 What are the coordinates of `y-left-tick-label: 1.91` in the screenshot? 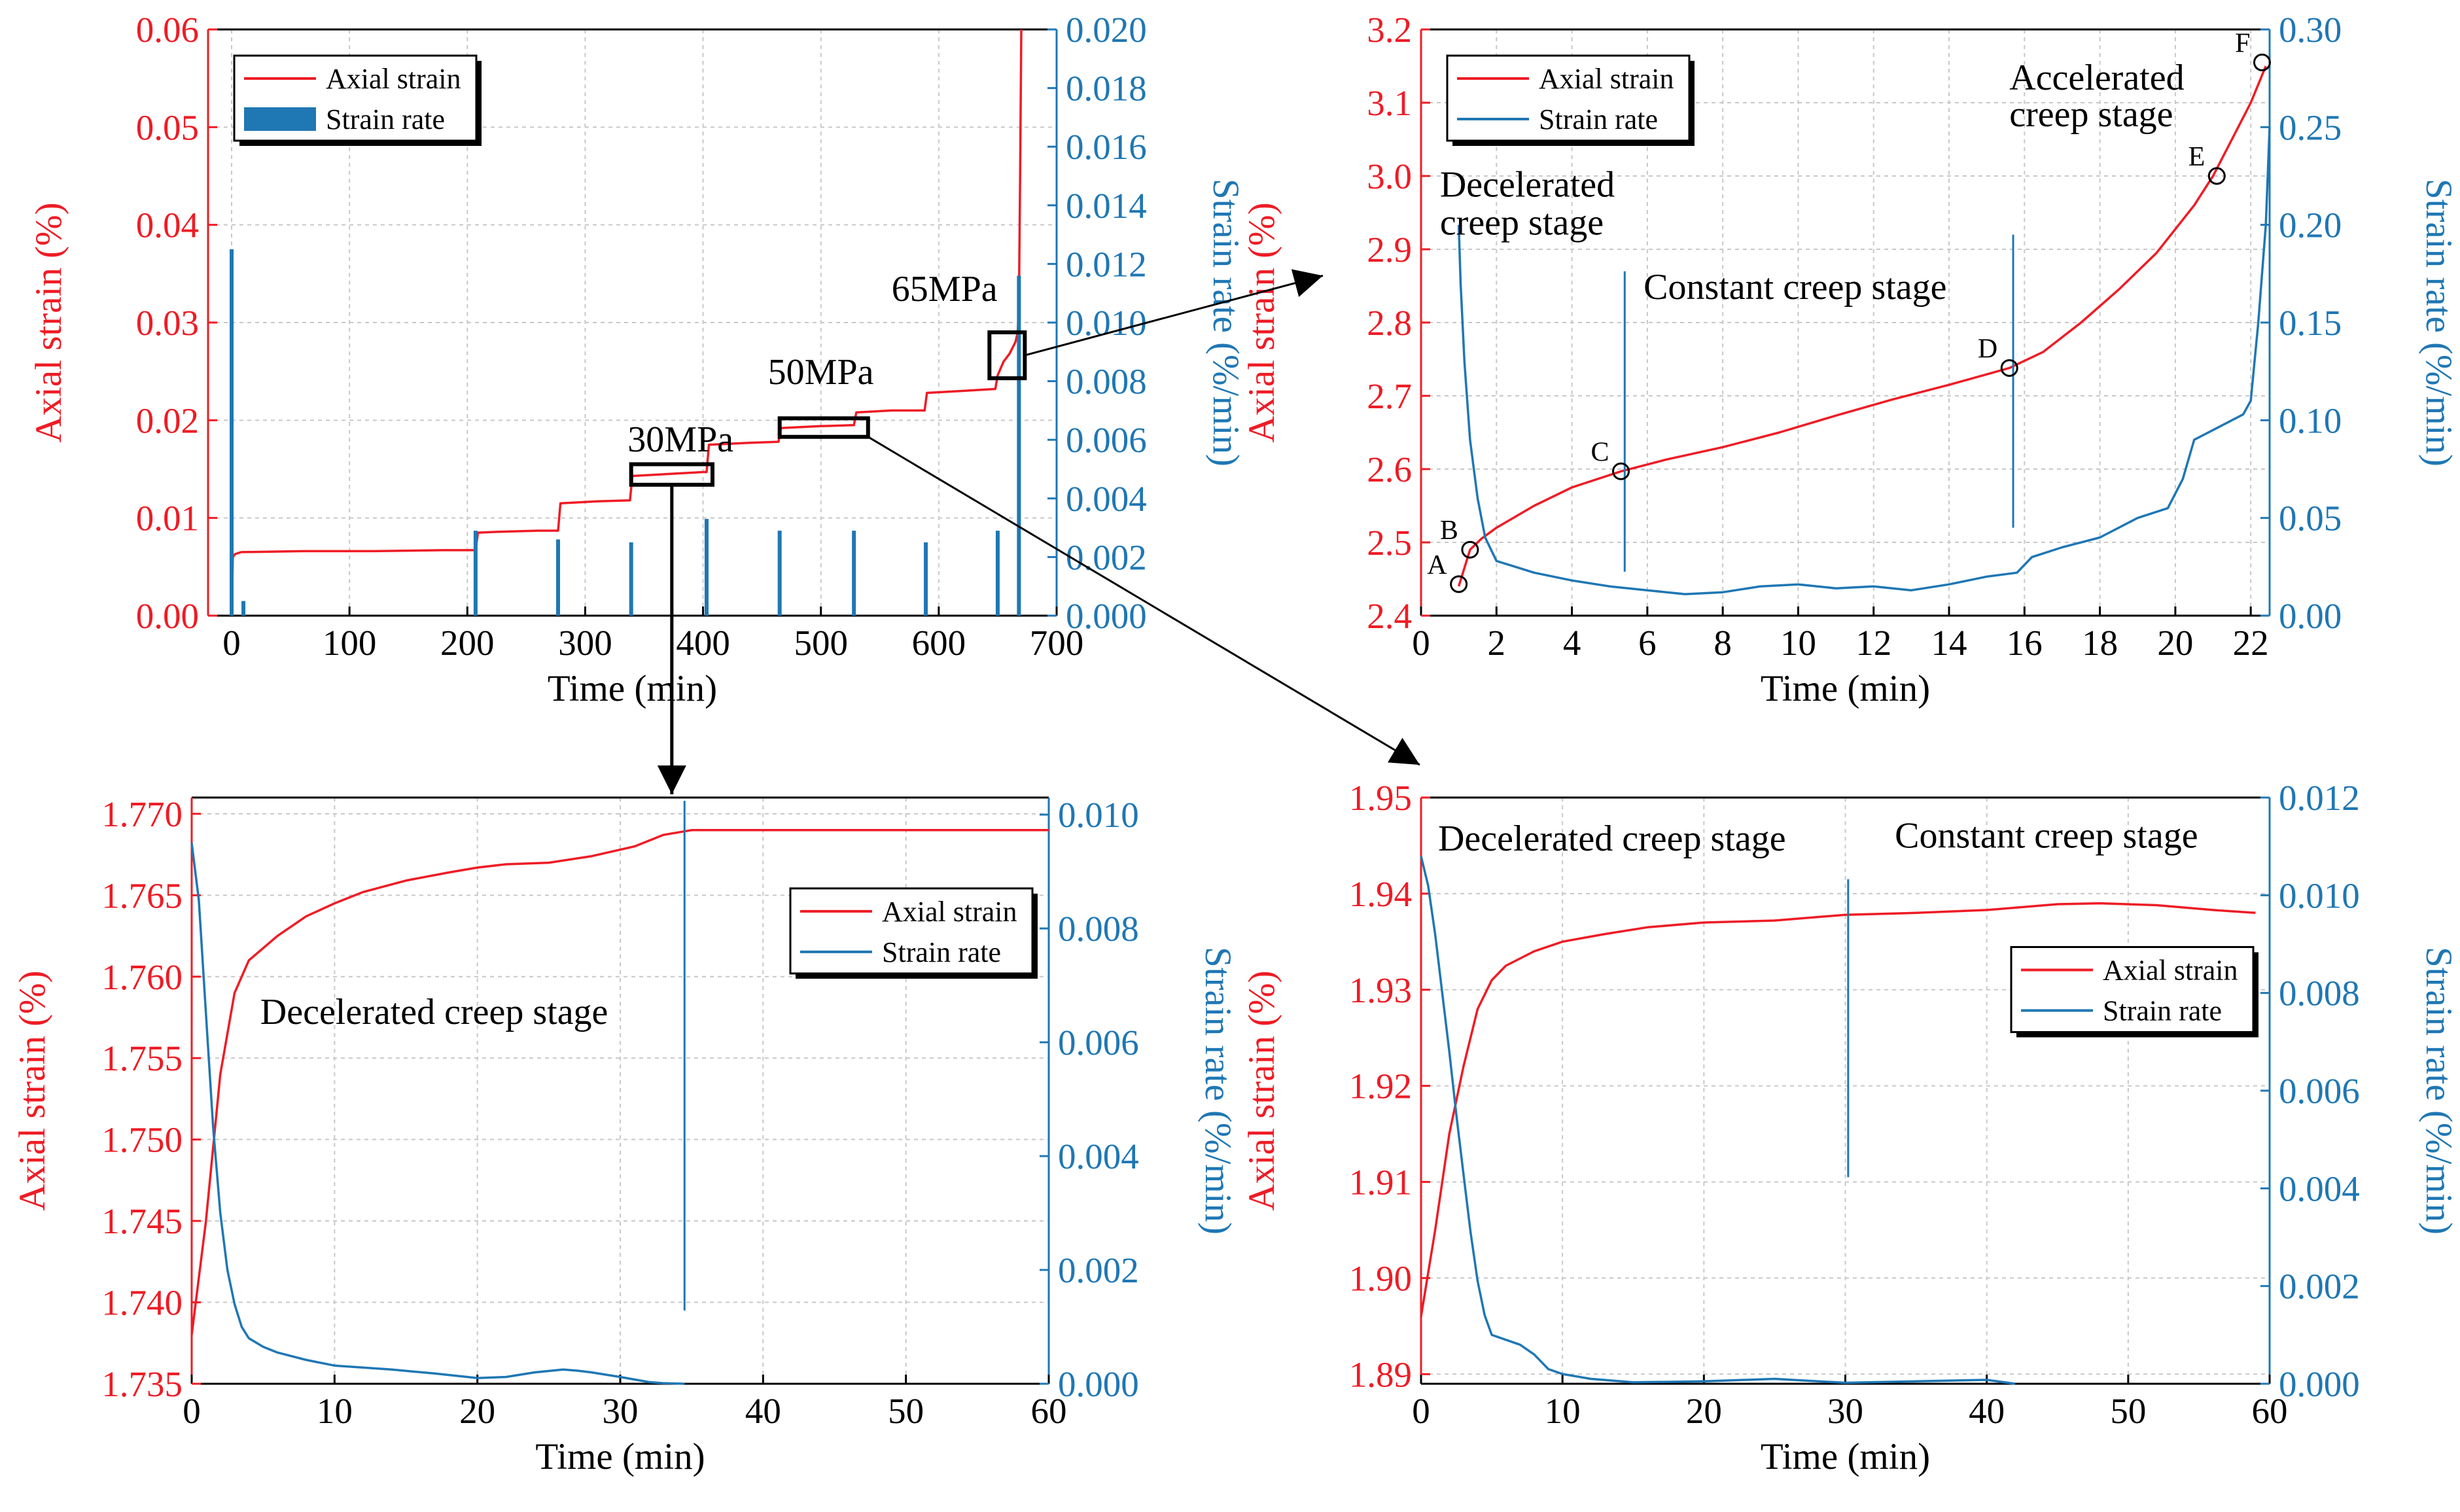 It's located at (1380, 1183).